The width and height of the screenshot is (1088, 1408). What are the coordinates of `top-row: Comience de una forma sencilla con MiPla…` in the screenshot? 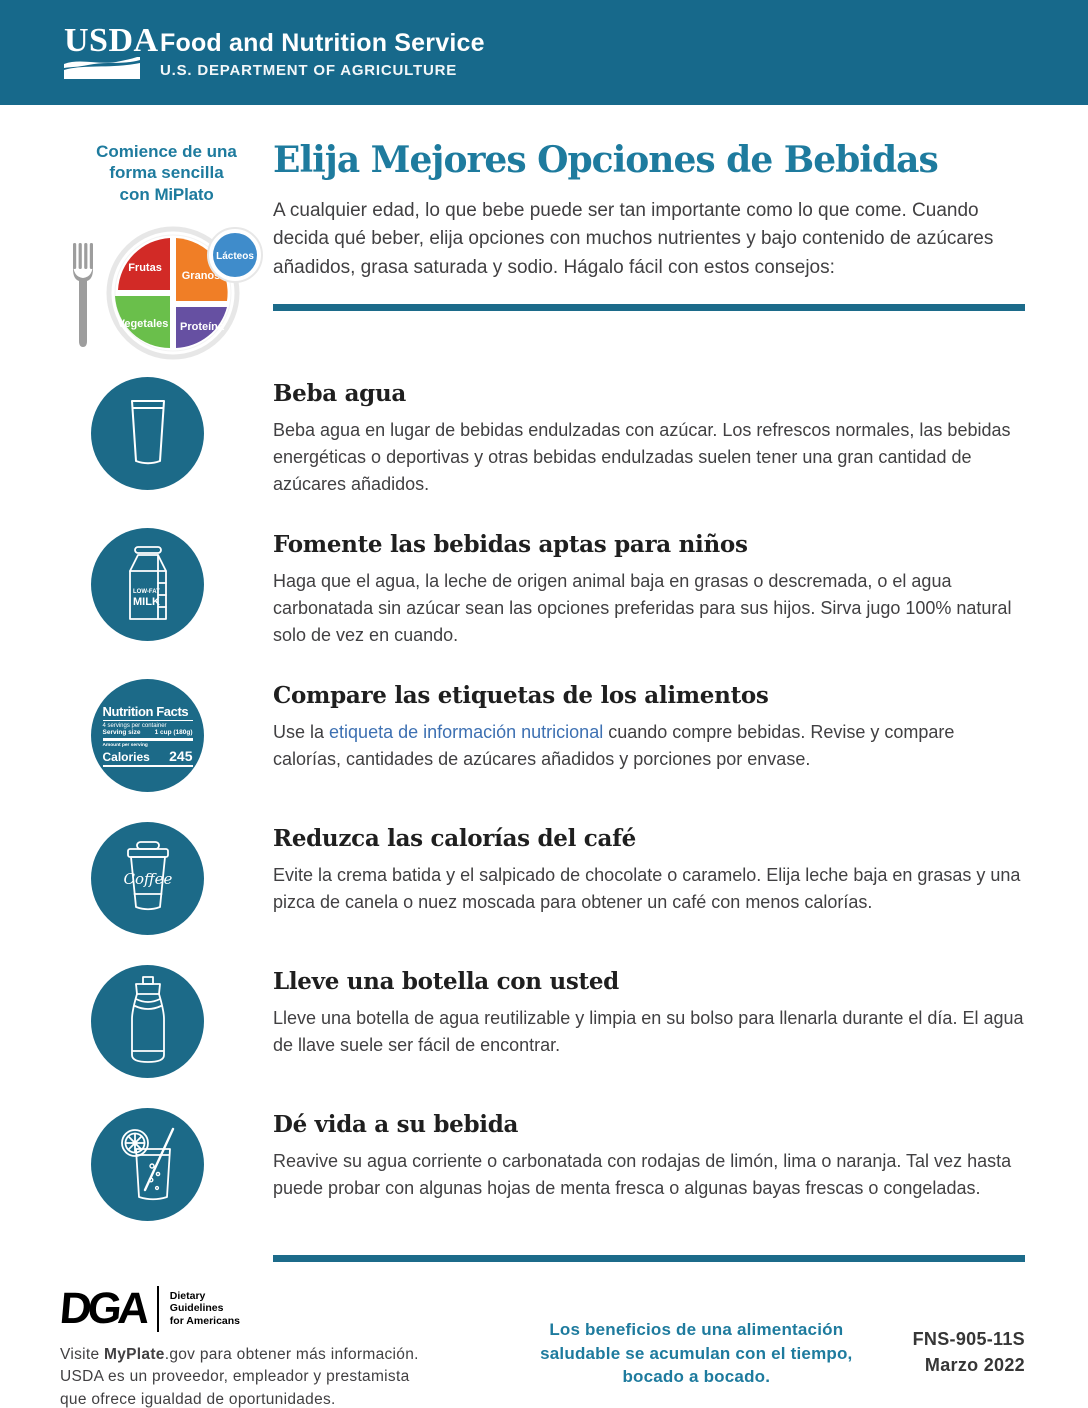 It's located at (542, 249).